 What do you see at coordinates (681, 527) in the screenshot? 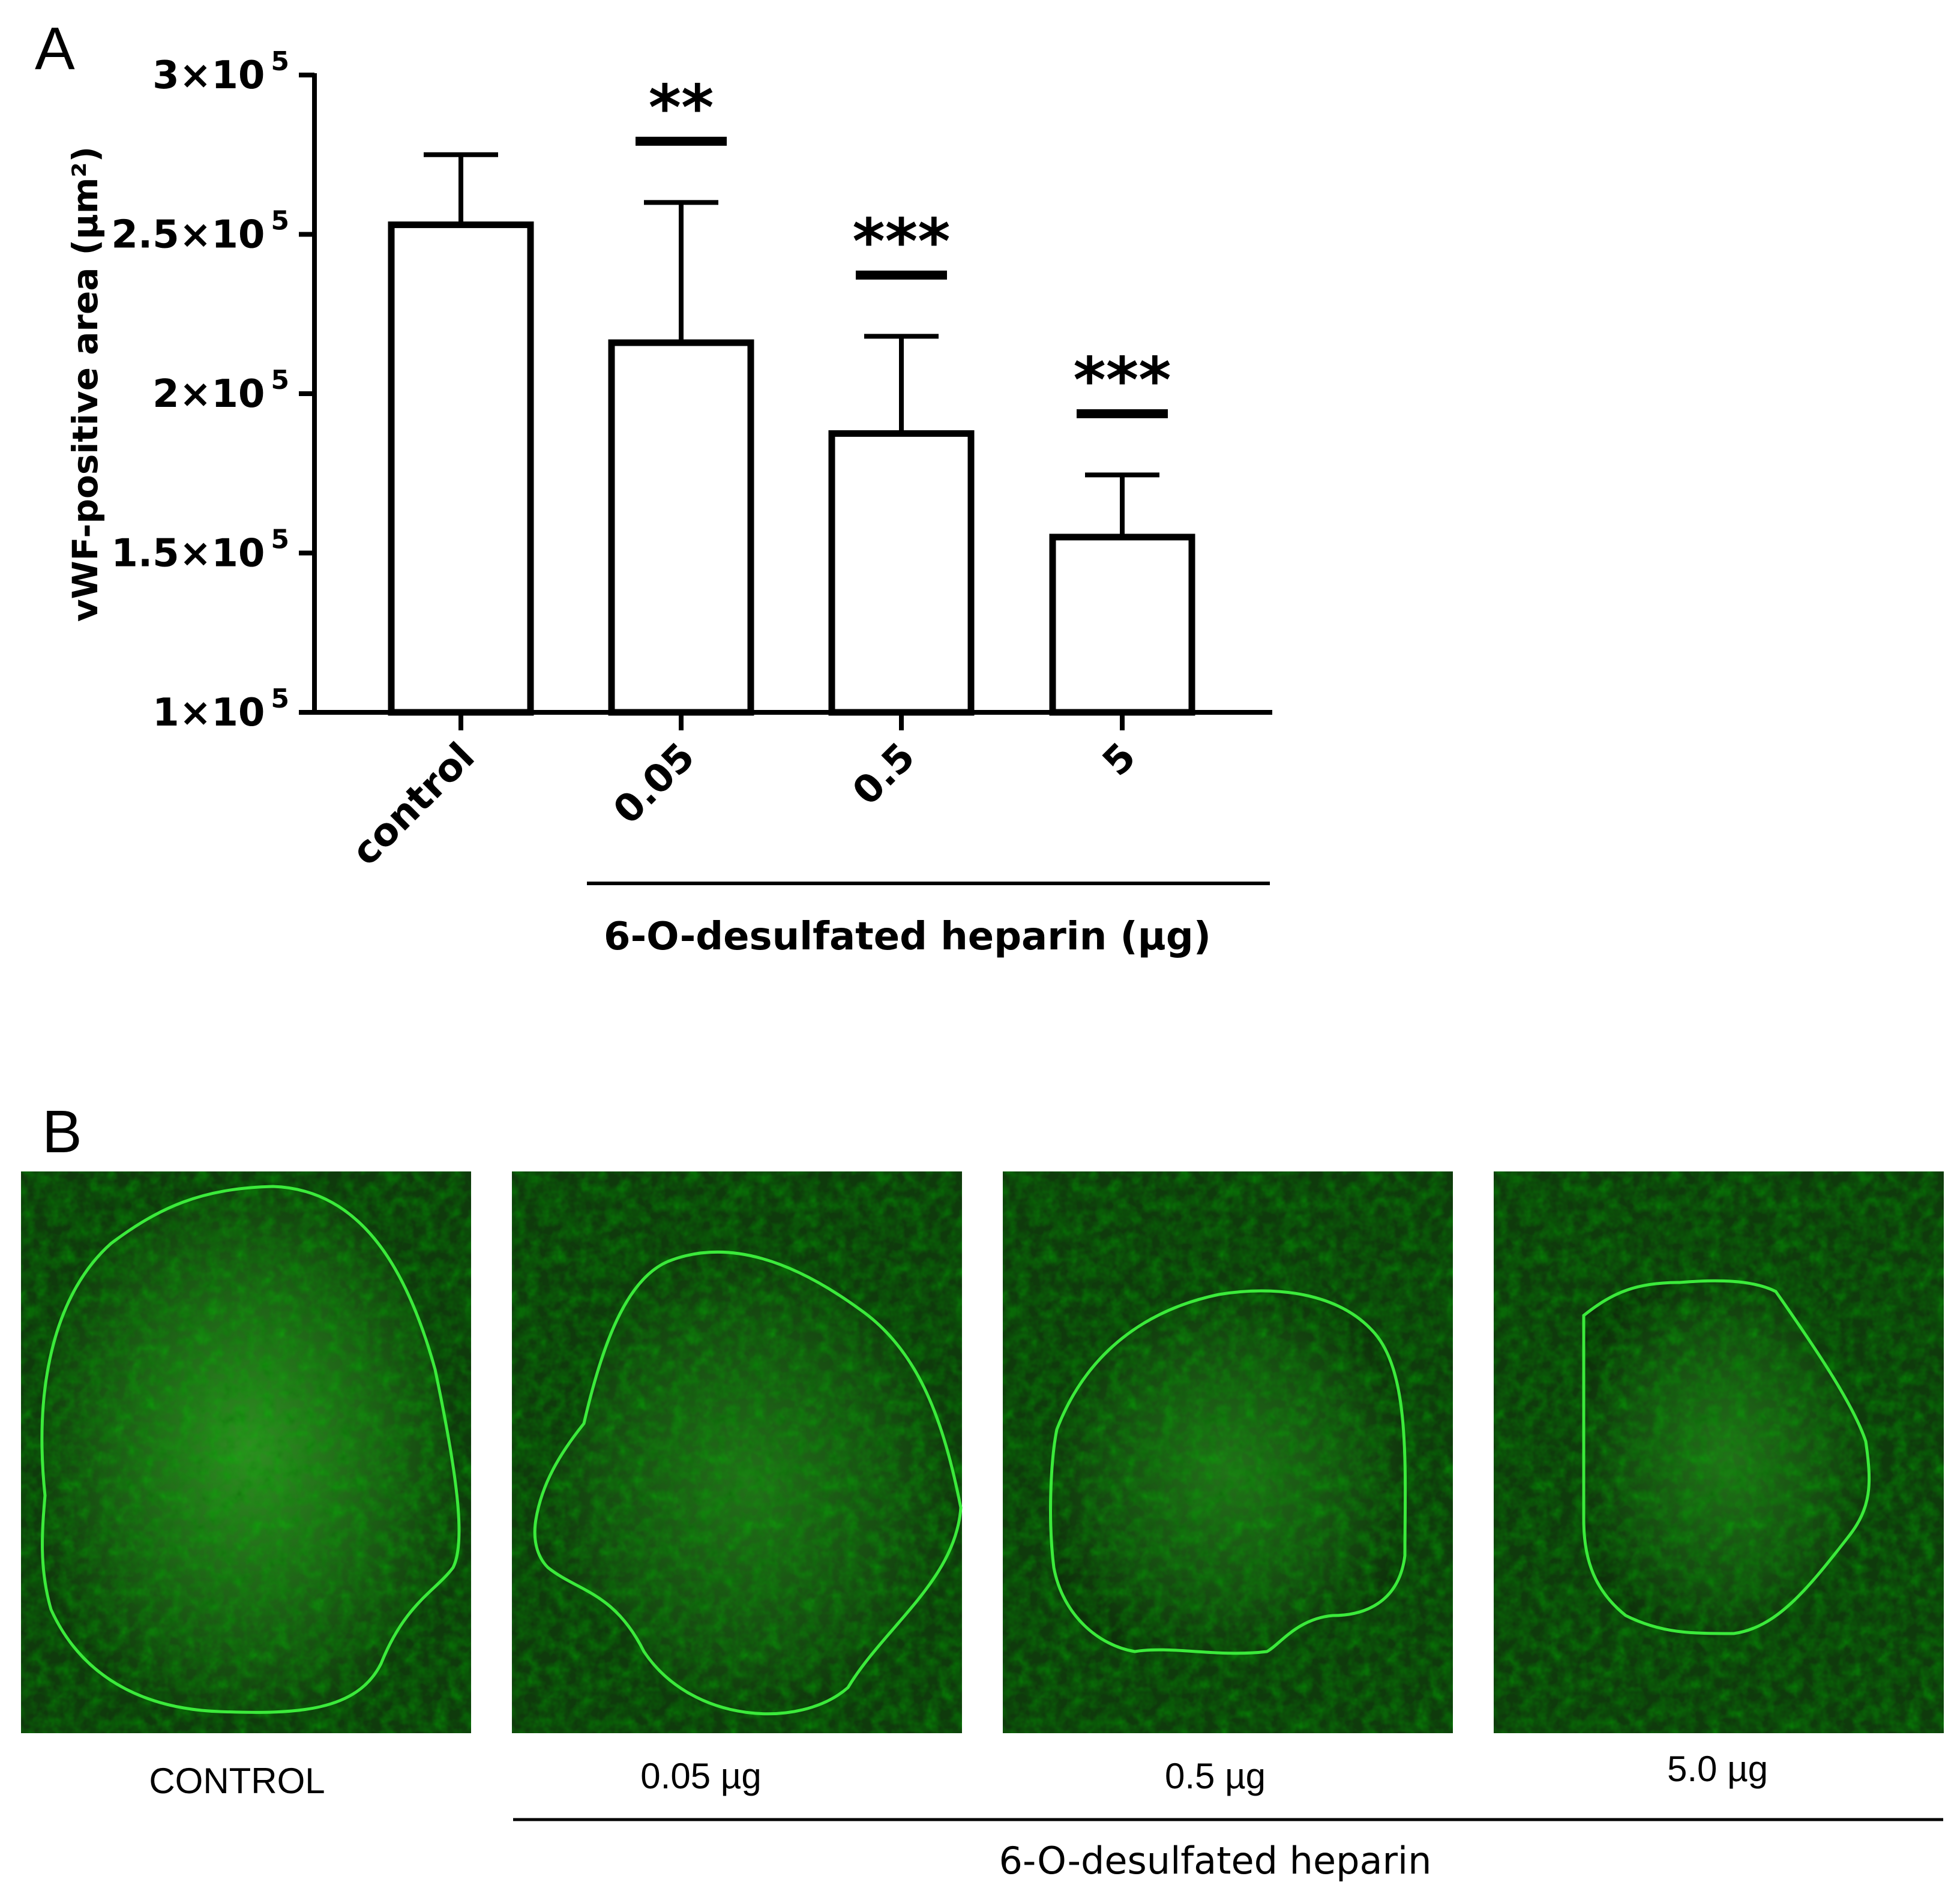
I see `bar-0.05` at bounding box center [681, 527].